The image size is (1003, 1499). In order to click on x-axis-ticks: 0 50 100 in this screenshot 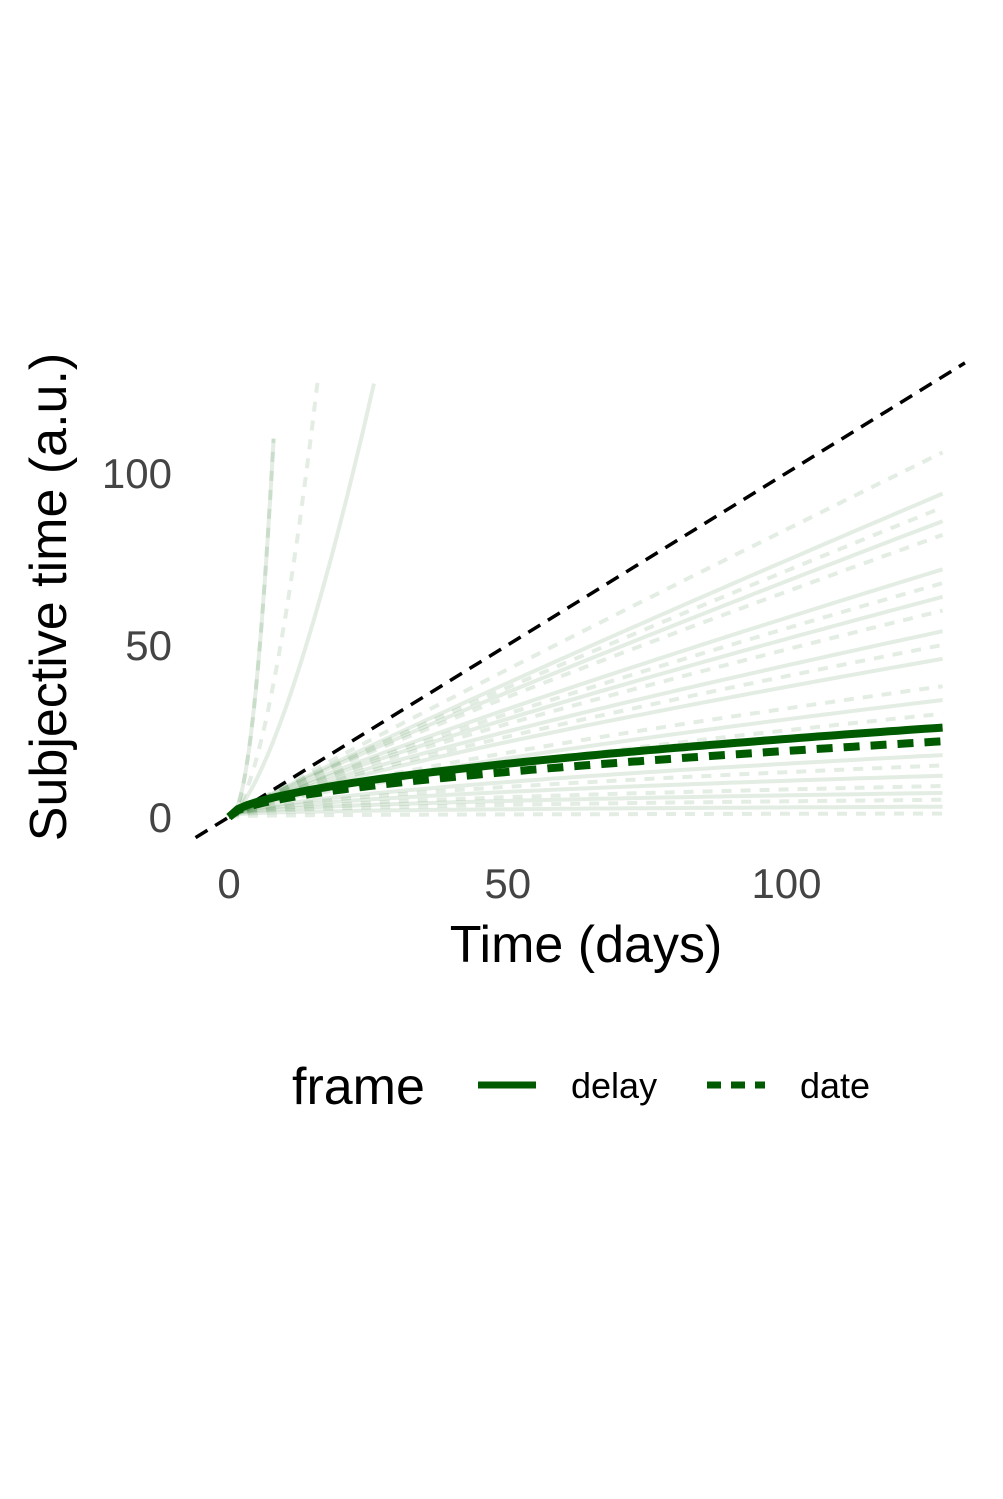, I will do `click(519, 883)`.